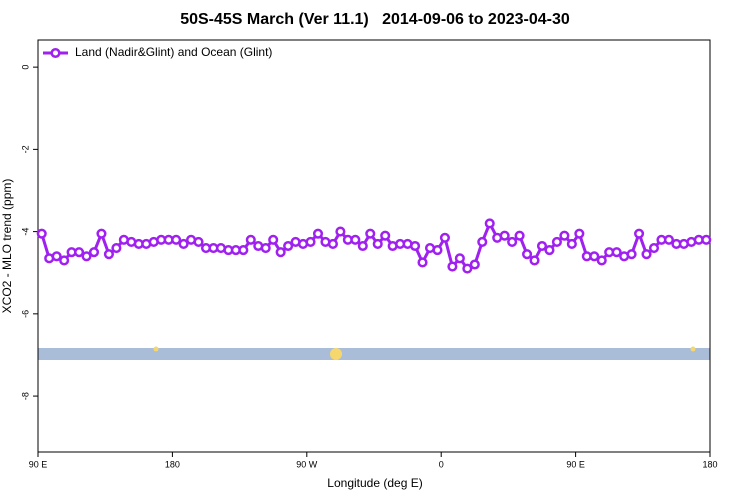 The image size is (750, 500). Describe the element at coordinates (25, 232) in the screenshot. I see `y-tick-label: -4` at that location.